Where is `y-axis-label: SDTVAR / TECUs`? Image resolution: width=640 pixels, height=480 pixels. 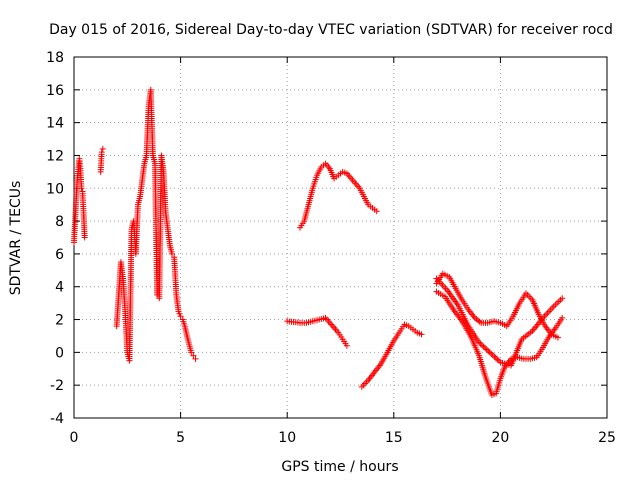
y-axis-label: SDTVAR / TECUs is located at coordinates (16, 238).